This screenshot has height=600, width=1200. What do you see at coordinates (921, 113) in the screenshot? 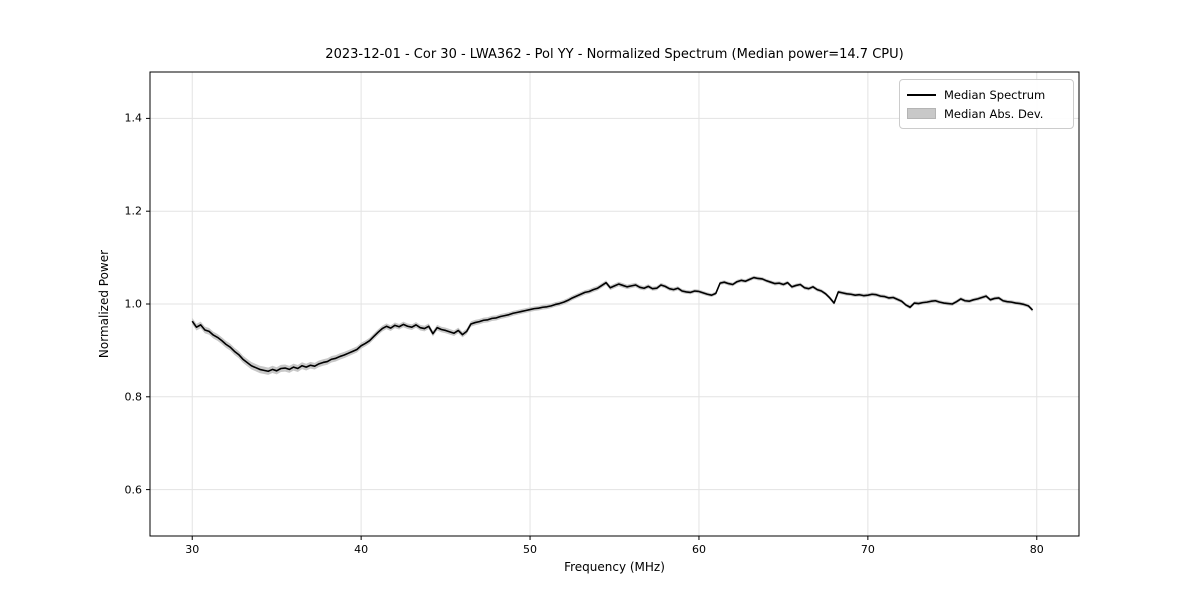
I see `legend-patch-swatch-icon` at bounding box center [921, 113].